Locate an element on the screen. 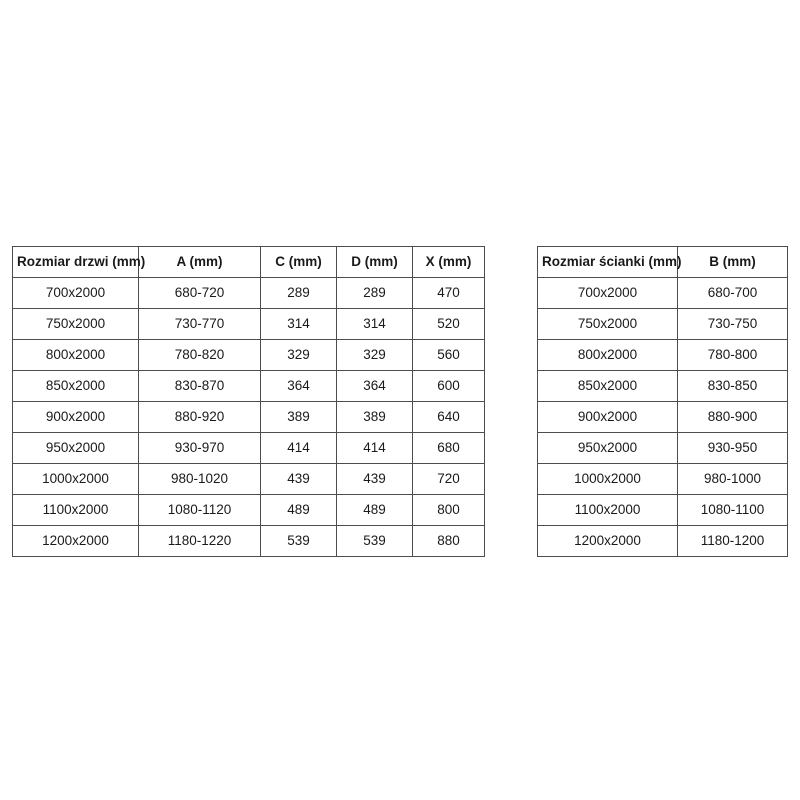 This screenshot has width=800, height=800. cell-b: 930-950 is located at coordinates (732, 448).